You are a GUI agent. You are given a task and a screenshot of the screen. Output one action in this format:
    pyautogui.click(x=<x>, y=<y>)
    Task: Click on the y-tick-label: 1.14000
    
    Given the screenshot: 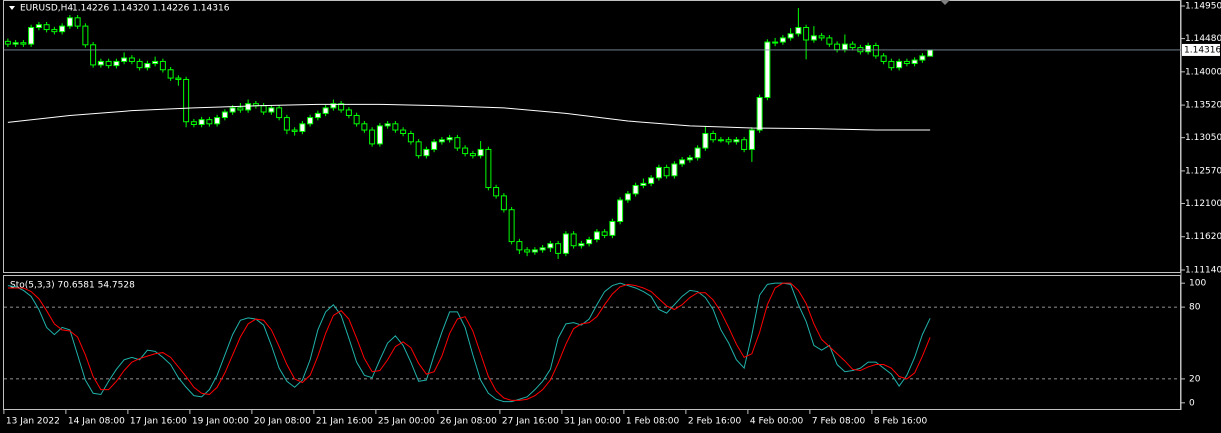 What is the action you would take?
    pyautogui.click(x=1203, y=72)
    